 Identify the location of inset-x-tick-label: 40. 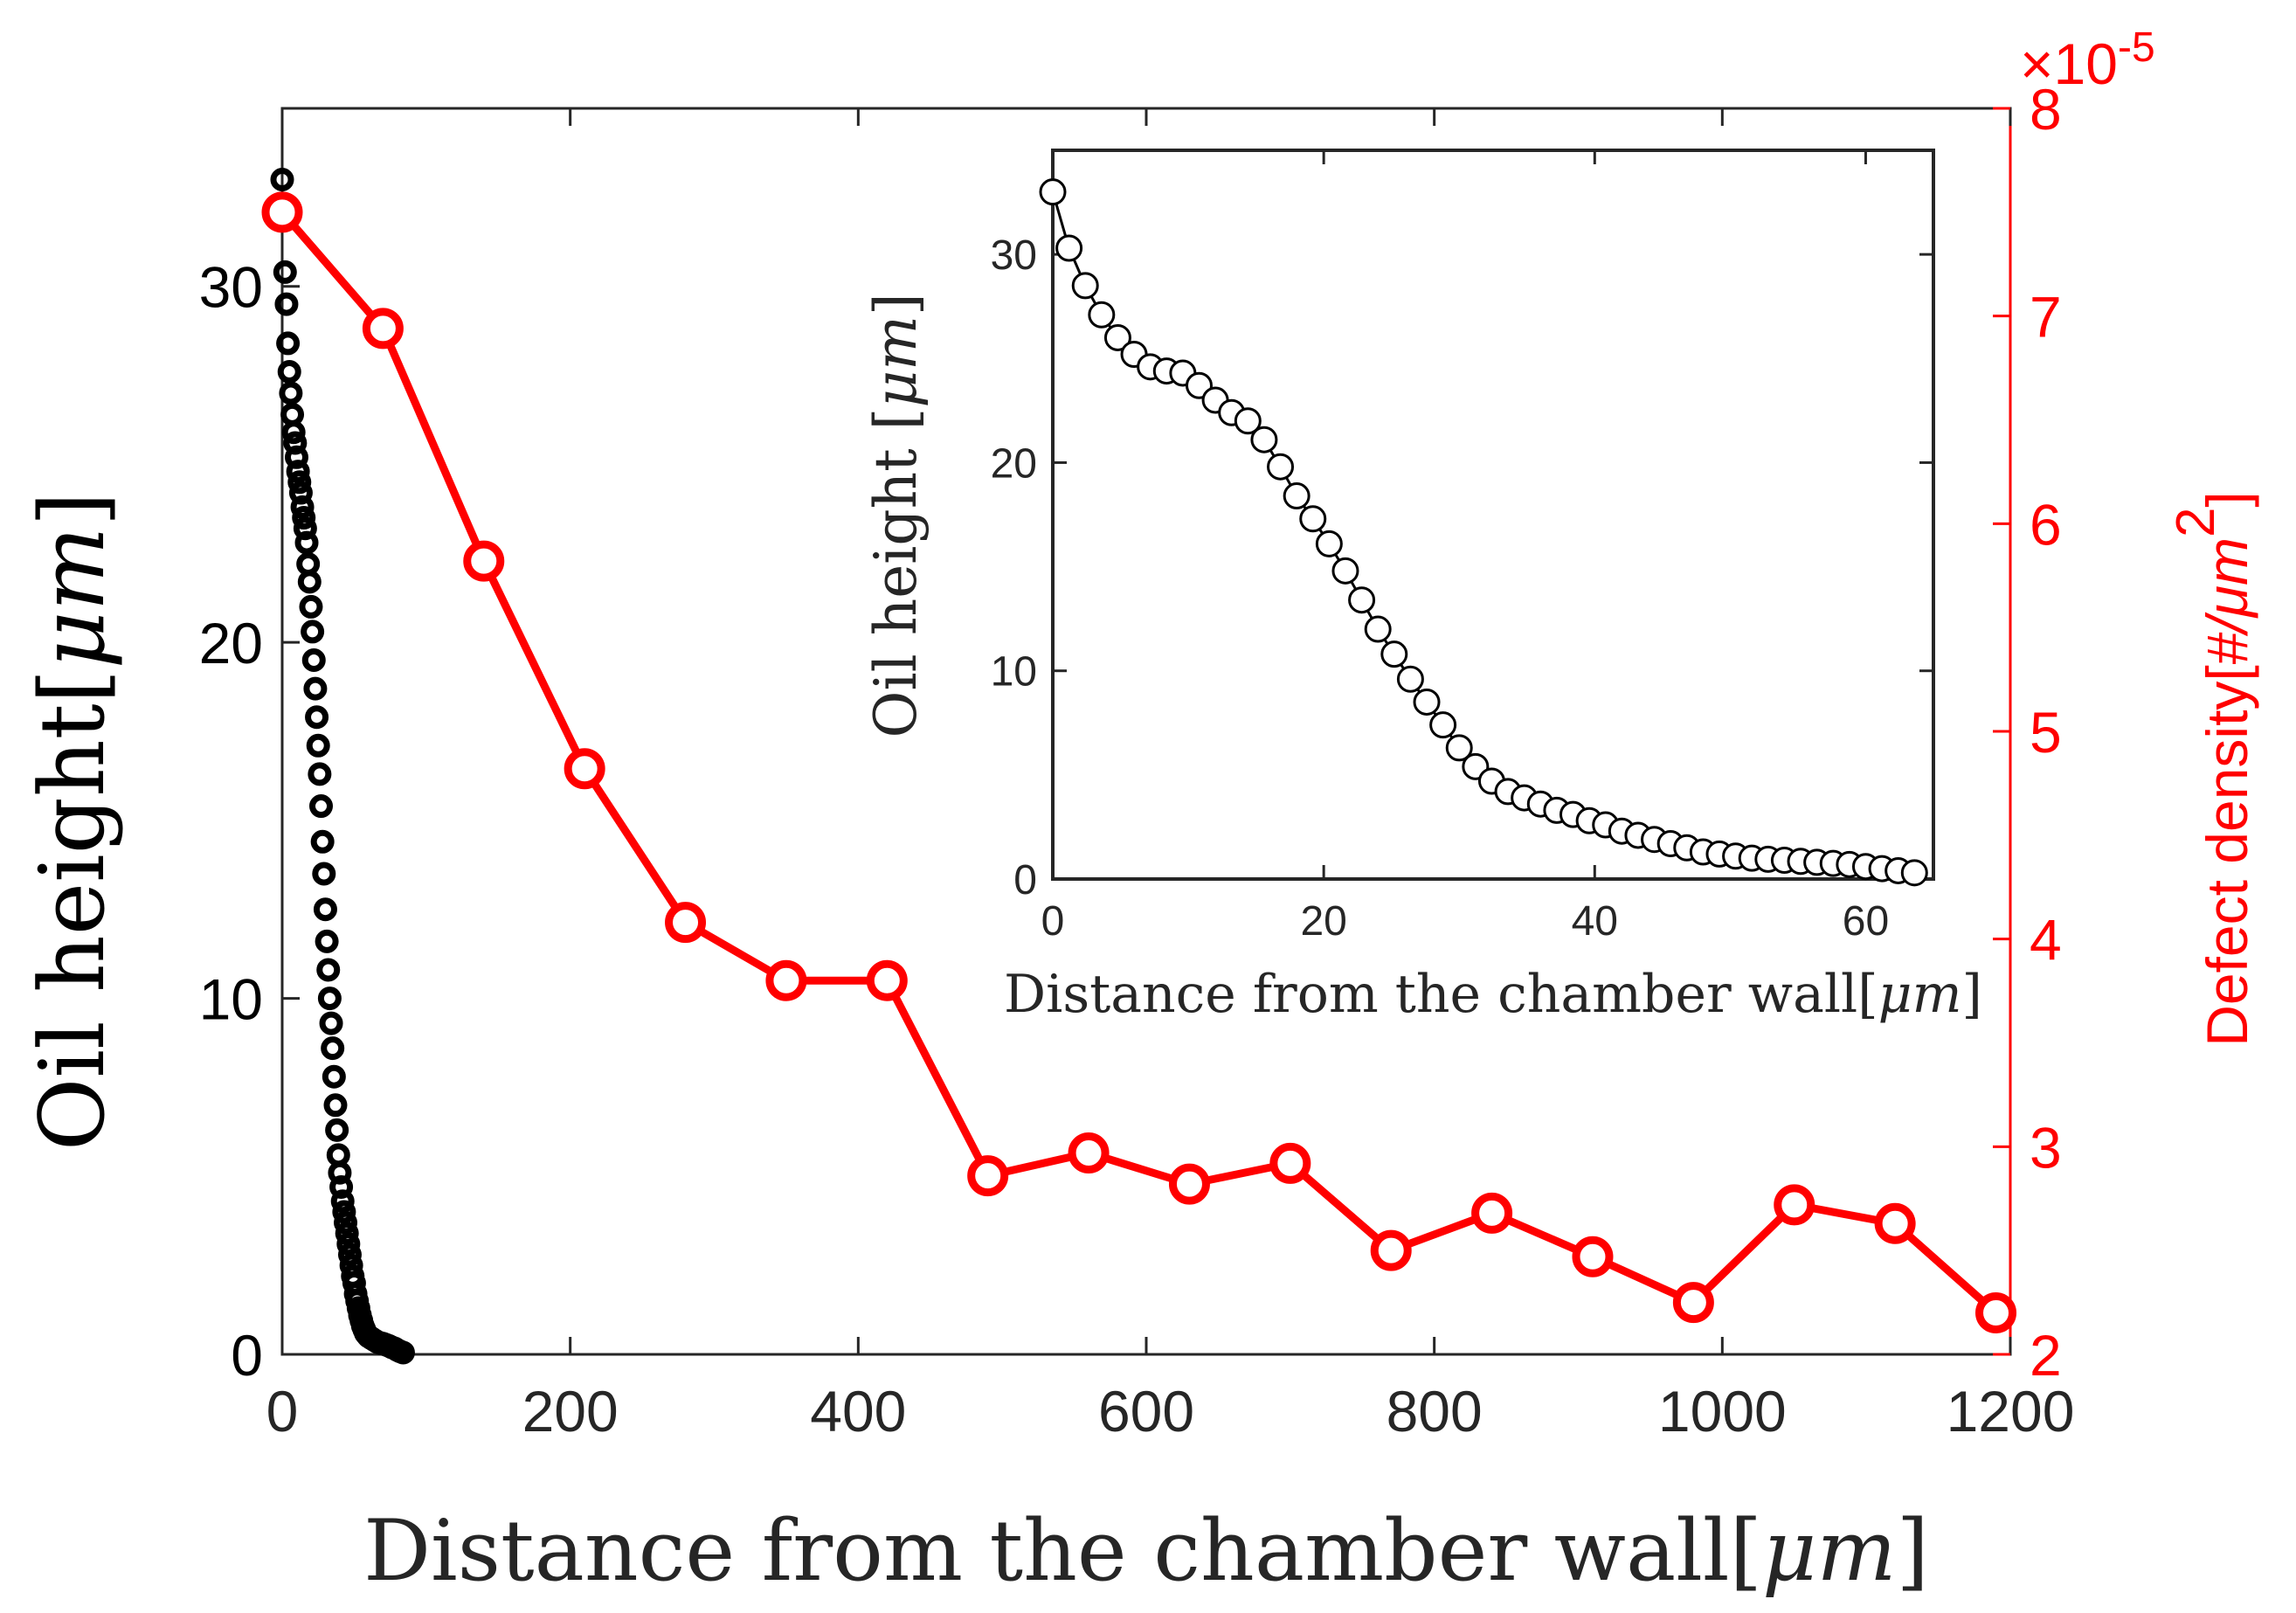
(1595, 921).